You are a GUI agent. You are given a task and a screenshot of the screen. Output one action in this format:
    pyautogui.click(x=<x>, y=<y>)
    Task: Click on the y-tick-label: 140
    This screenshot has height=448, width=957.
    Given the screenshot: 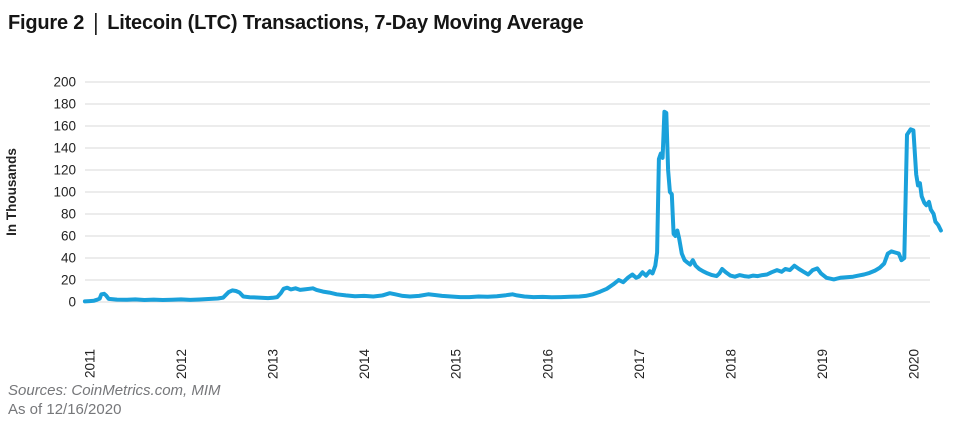 What is the action you would take?
    pyautogui.click(x=64, y=148)
    